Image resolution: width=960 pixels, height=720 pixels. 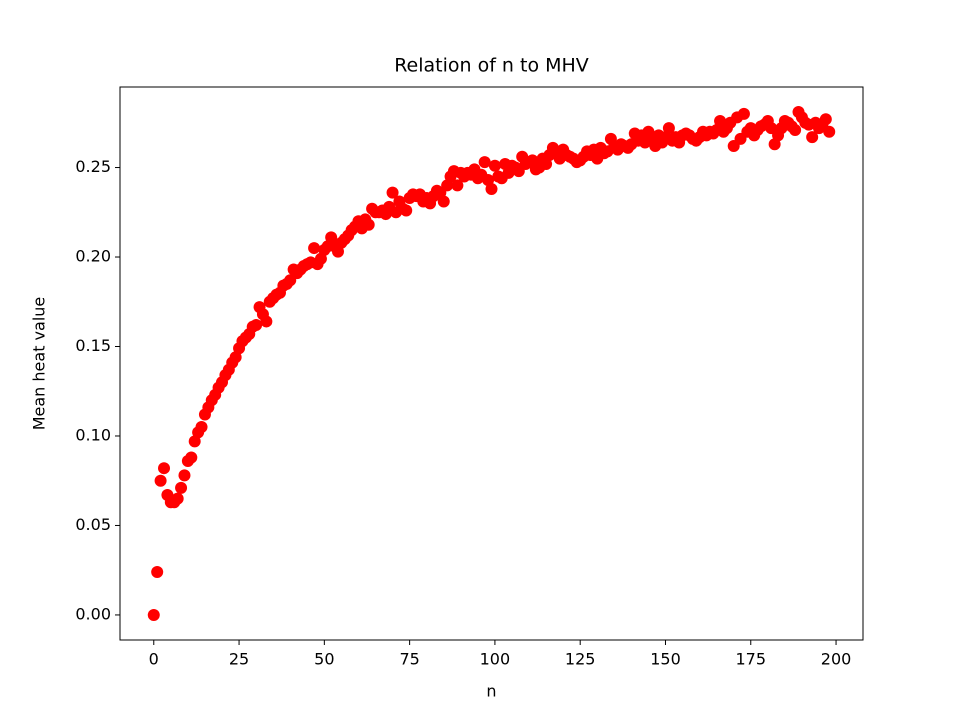 What do you see at coordinates (239, 659) in the screenshot?
I see `x-tick-label: 25` at bounding box center [239, 659].